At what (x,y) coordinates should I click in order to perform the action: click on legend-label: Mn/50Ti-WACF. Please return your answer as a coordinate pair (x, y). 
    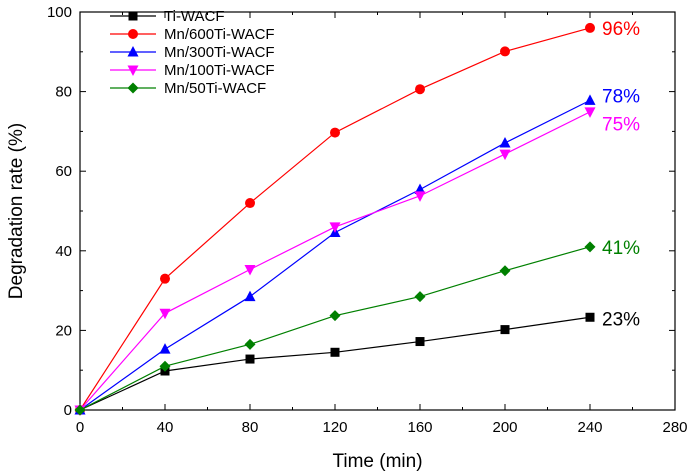
    Looking at the image, I should click on (215, 88).